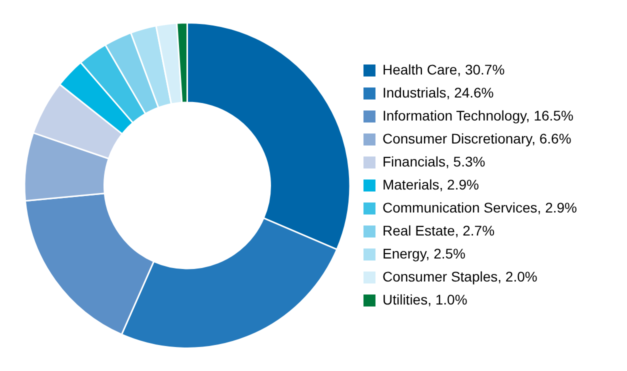  Describe the element at coordinates (430, 184) in the screenshot. I see `legend-label: Materials, 2.9%` at that location.